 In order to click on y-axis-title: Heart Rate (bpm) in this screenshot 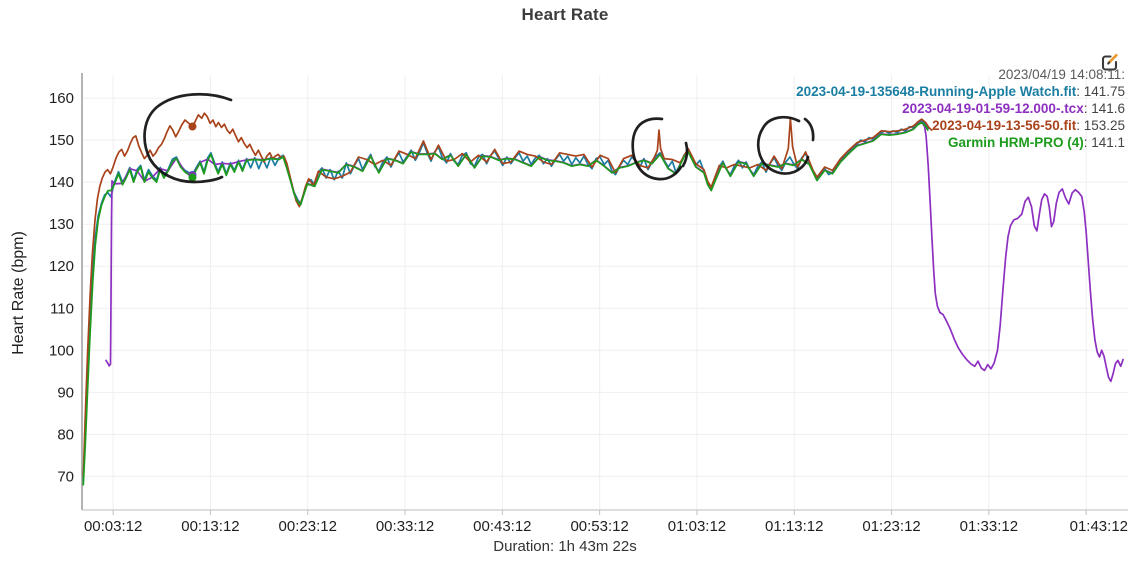, I will do `click(18, 293)`.